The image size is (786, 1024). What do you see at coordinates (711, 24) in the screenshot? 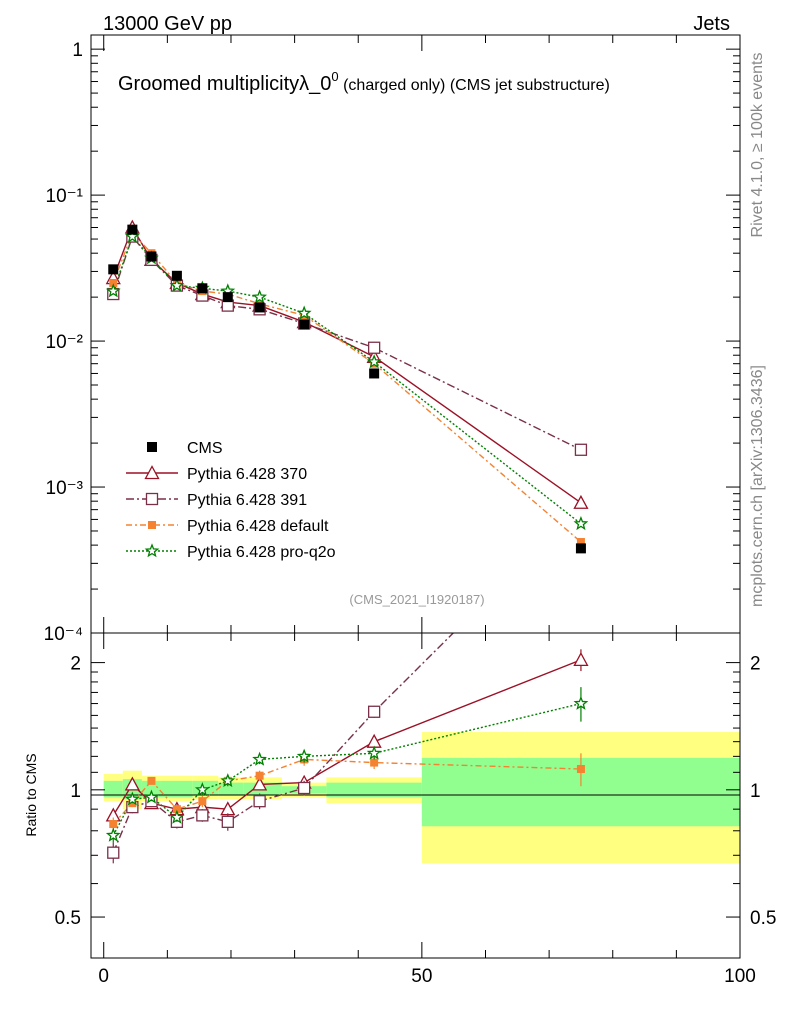
I see `process-label: Jets` at bounding box center [711, 24].